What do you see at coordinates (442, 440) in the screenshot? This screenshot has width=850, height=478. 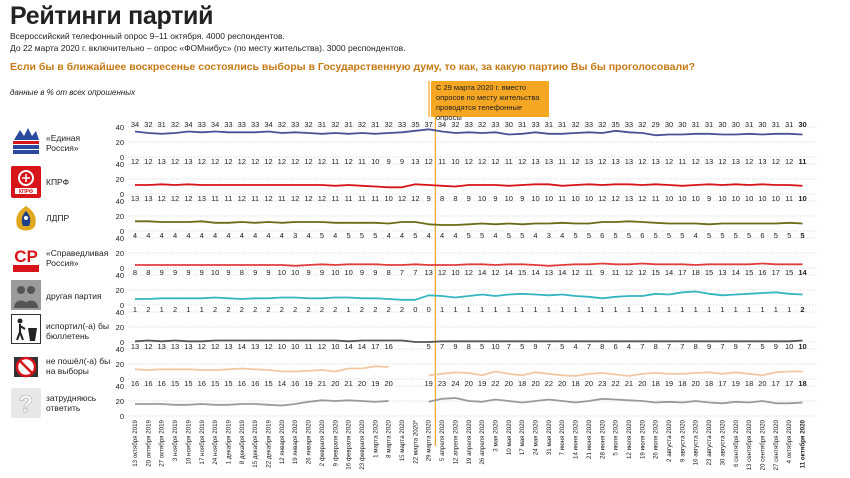 I see `x-tick-label: 5 апреля 2020` at bounding box center [442, 440].